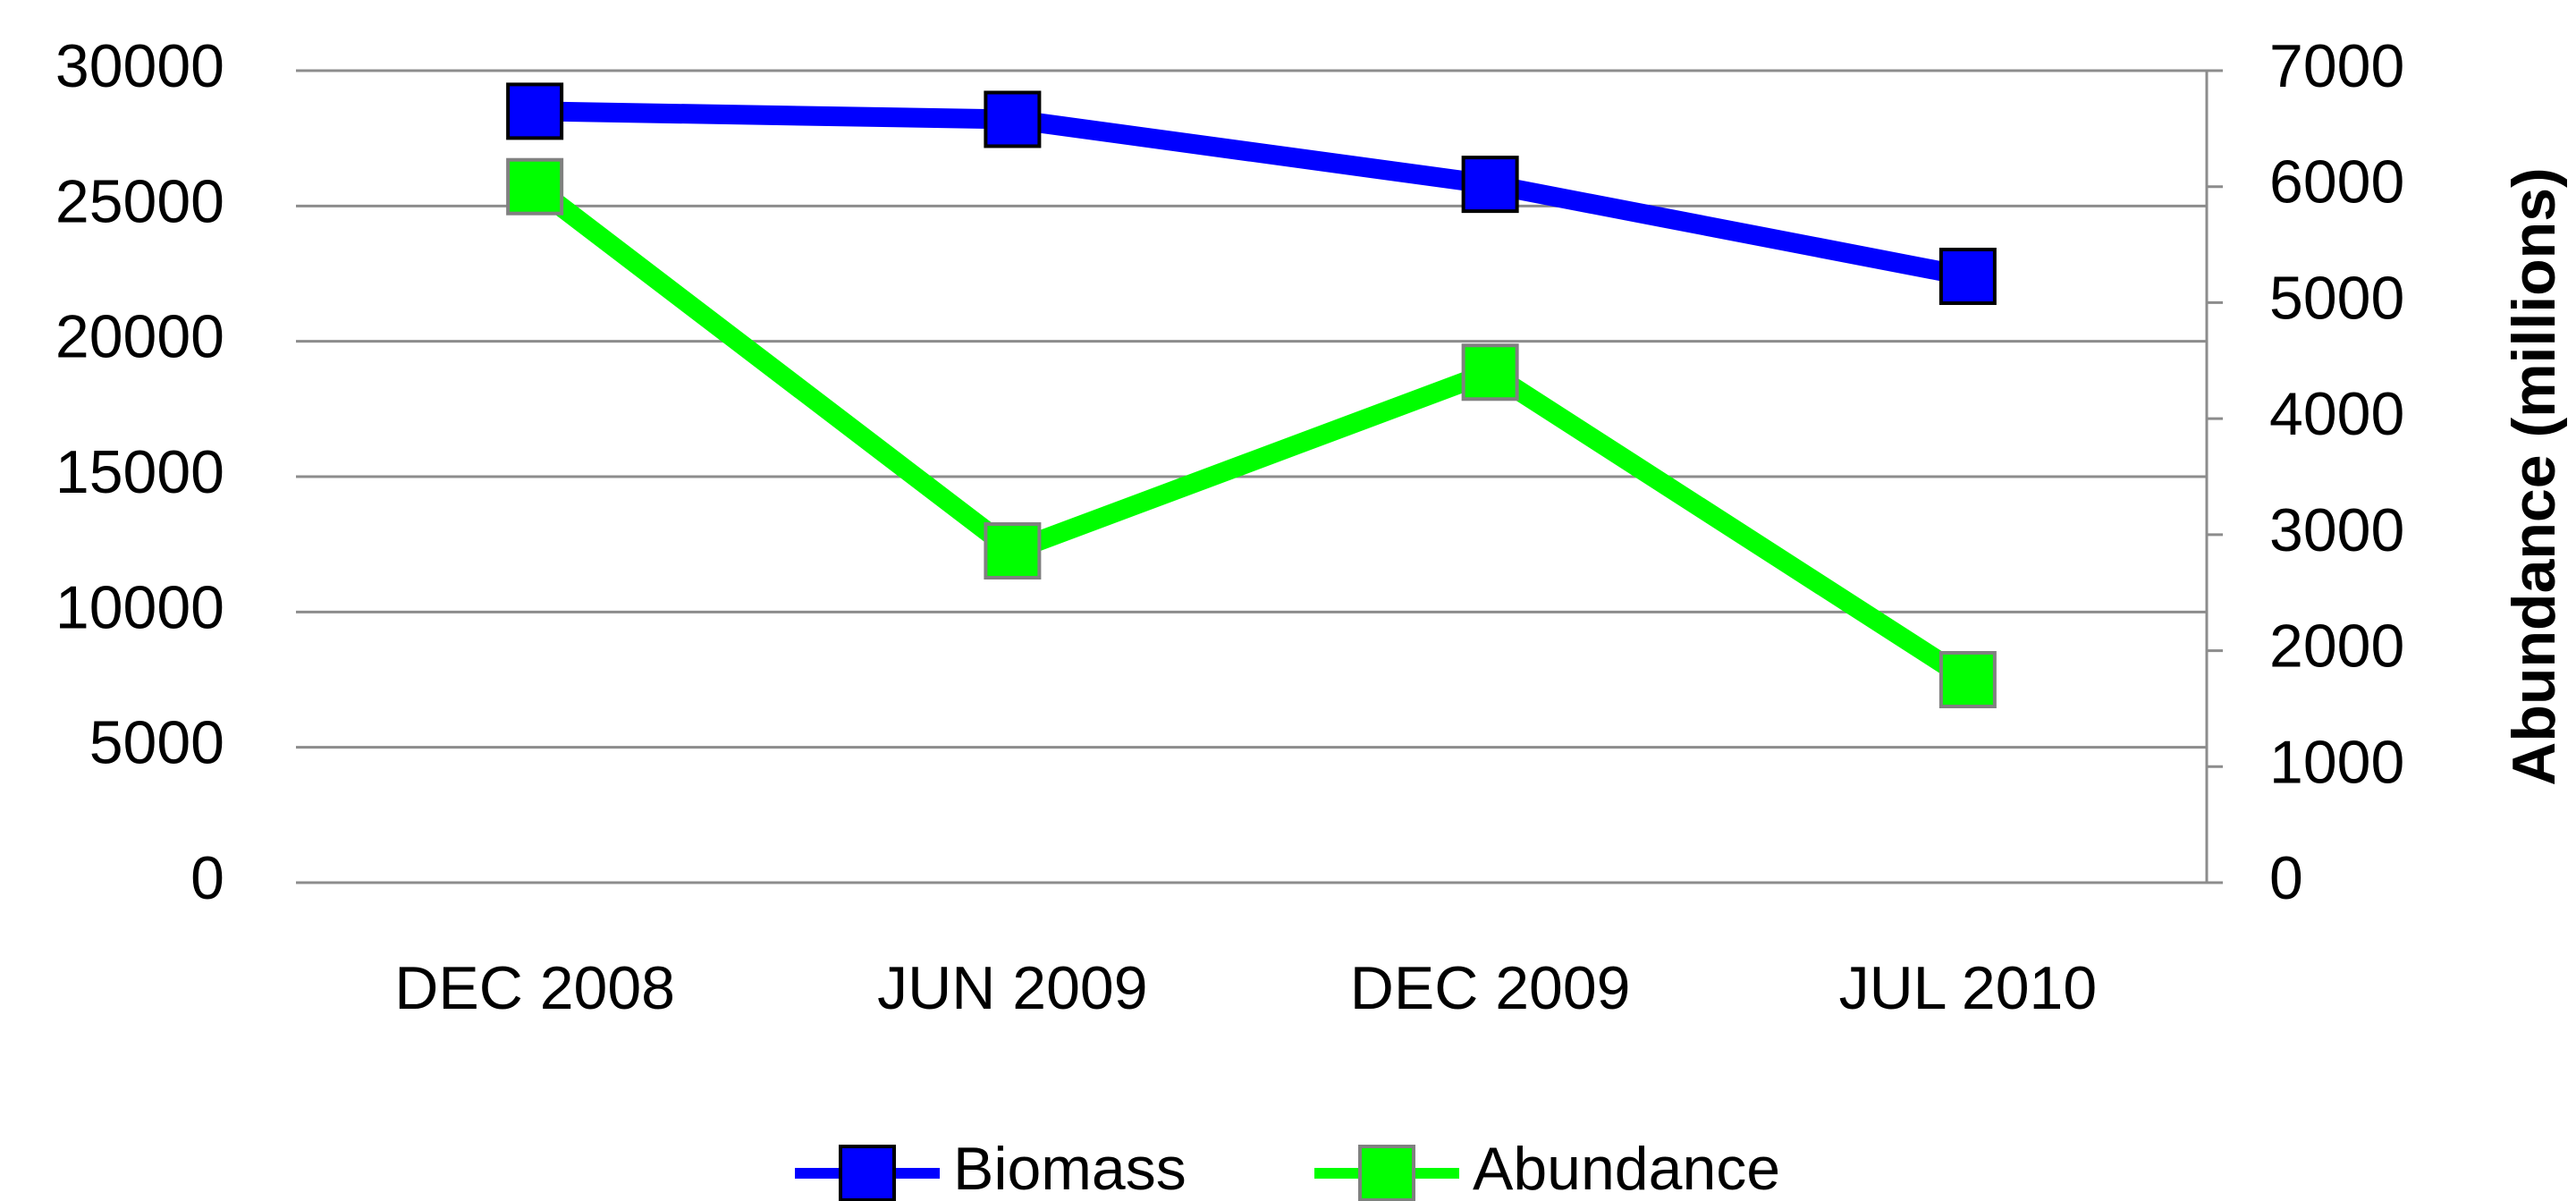  I want to click on y2-tick-label: 6000, so click(2336, 182).